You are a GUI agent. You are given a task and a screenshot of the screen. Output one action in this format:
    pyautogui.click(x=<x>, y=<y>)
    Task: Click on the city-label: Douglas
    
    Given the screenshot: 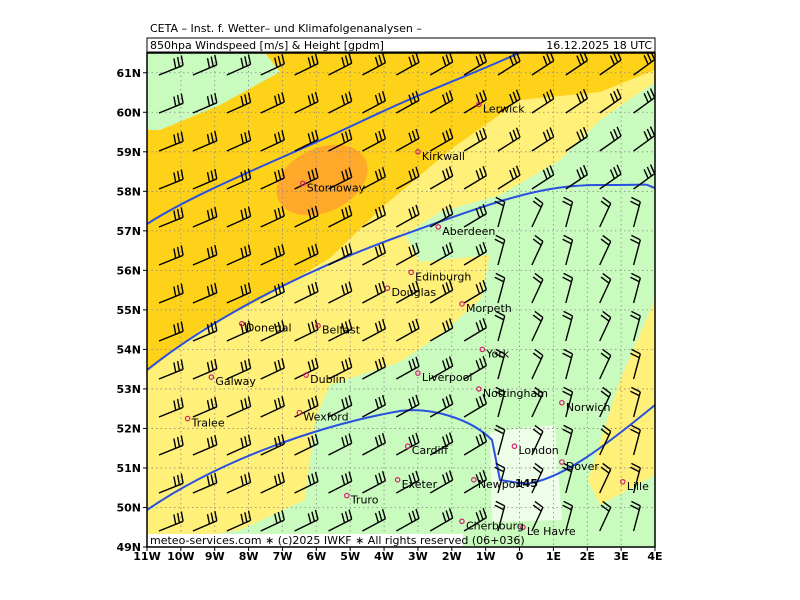 What is the action you would take?
    pyautogui.click(x=413, y=292)
    